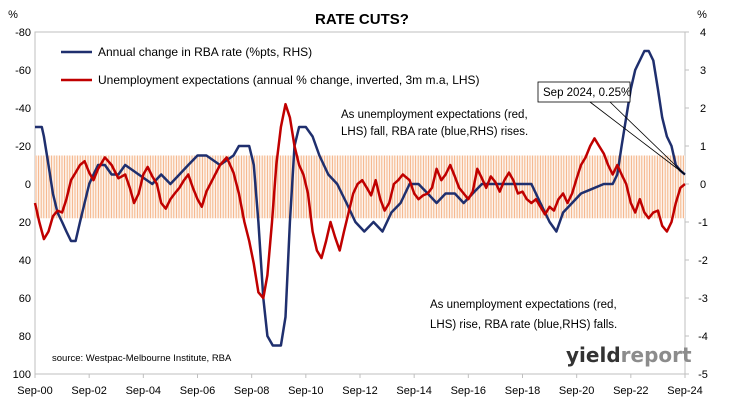 The image size is (730, 400). Describe the element at coordinates (13, 15) in the screenshot. I see `left-axis-unit: %` at that location.